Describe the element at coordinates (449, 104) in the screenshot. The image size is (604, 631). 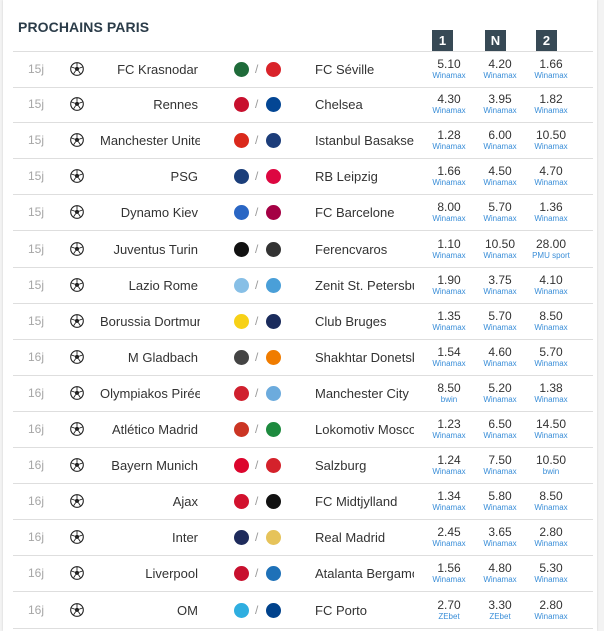
I see `odds-home-win: 4.30 Winamax` at that location.